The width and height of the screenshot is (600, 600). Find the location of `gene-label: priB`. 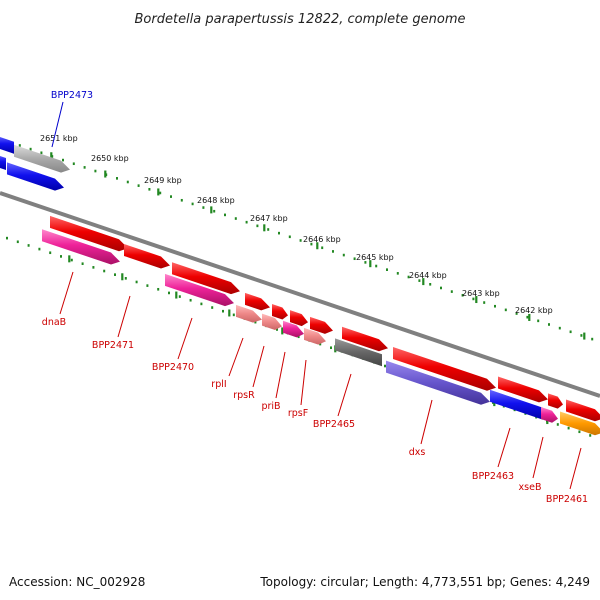

gene-label: priB is located at coordinates (270, 406).